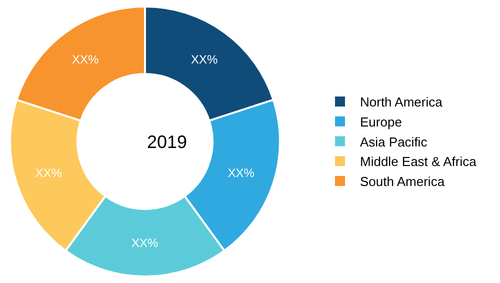  What do you see at coordinates (381, 122) in the screenshot?
I see `legend-label: Europe` at bounding box center [381, 122].